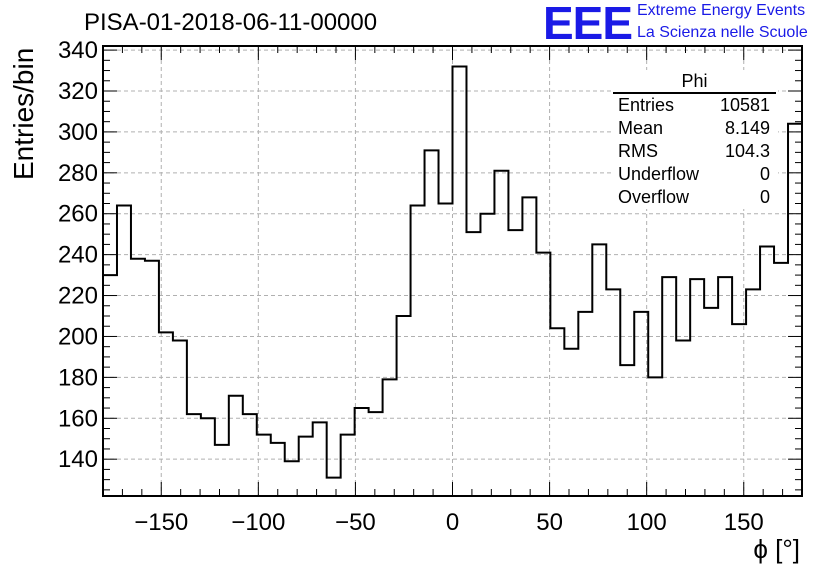 The width and height of the screenshot is (836, 572). I want to click on stats-label: Overflow, so click(654, 197).